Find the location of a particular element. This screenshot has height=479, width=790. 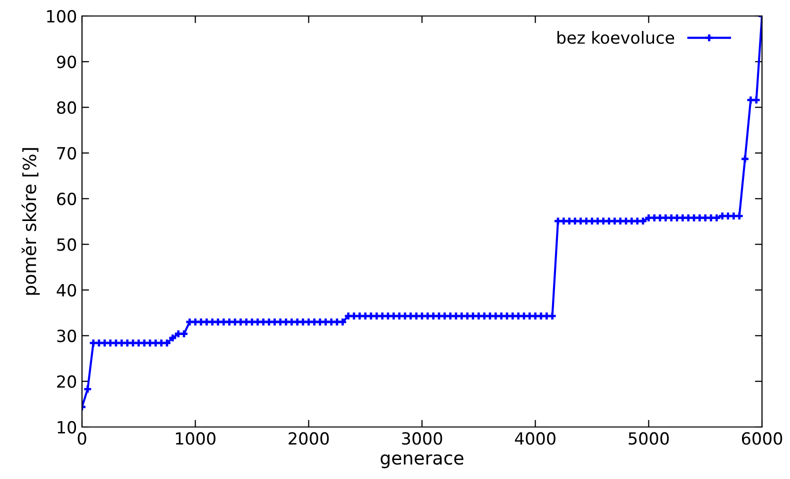

x-tick-label: 1000 is located at coordinates (196, 438).